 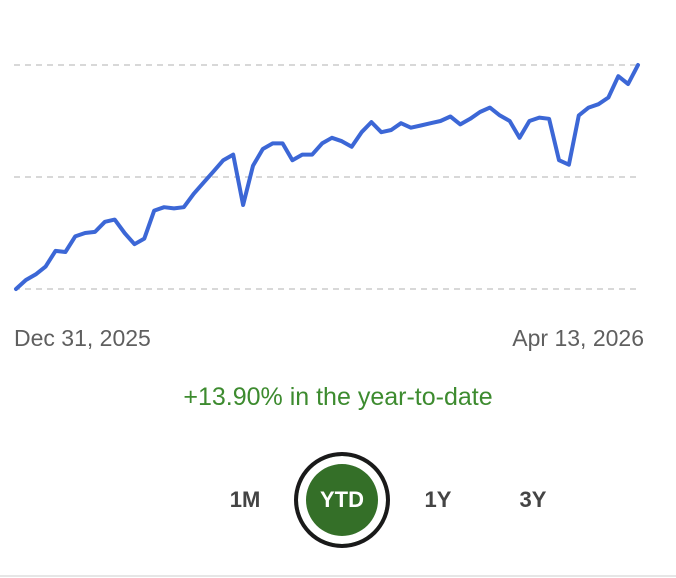 What do you see at coordinates (342, 500) in the screenshot?
I see `range-button-ytd: YTD` at bounding box center [342, 500].